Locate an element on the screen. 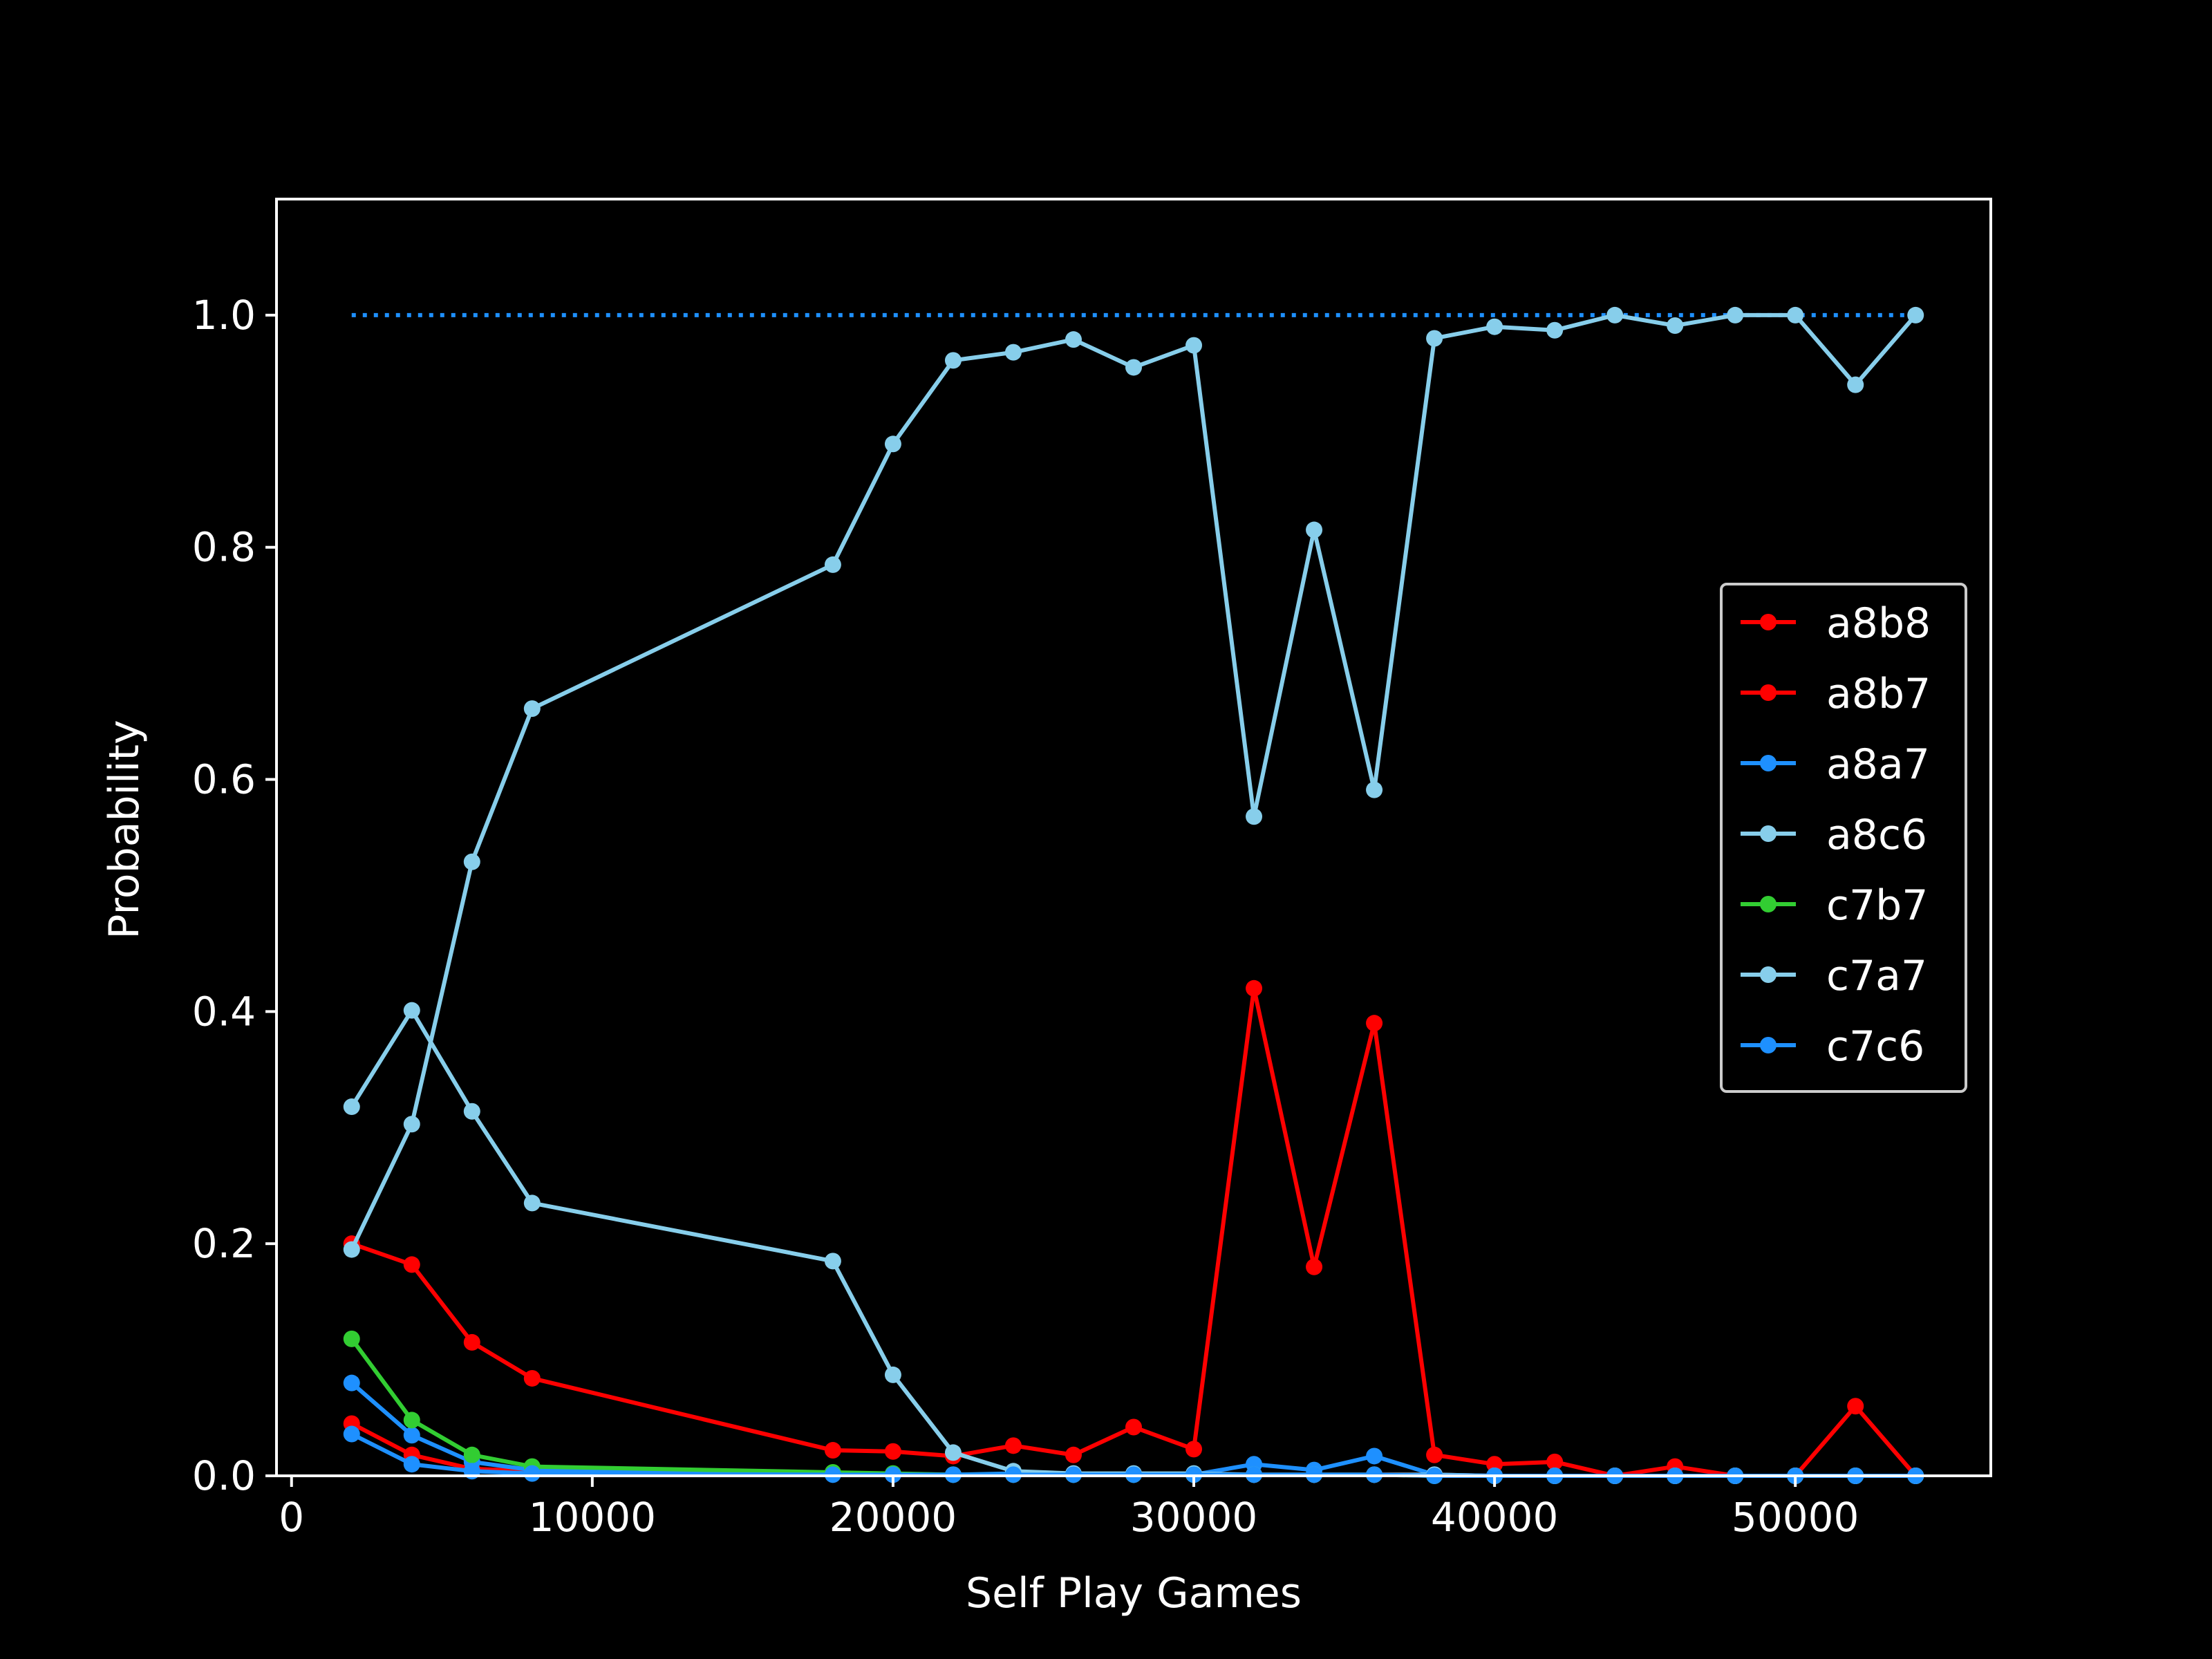 The height and width of the screenshot is (1659, 2212). x-tick-label: 0 is located at coordinates (291, 1517).